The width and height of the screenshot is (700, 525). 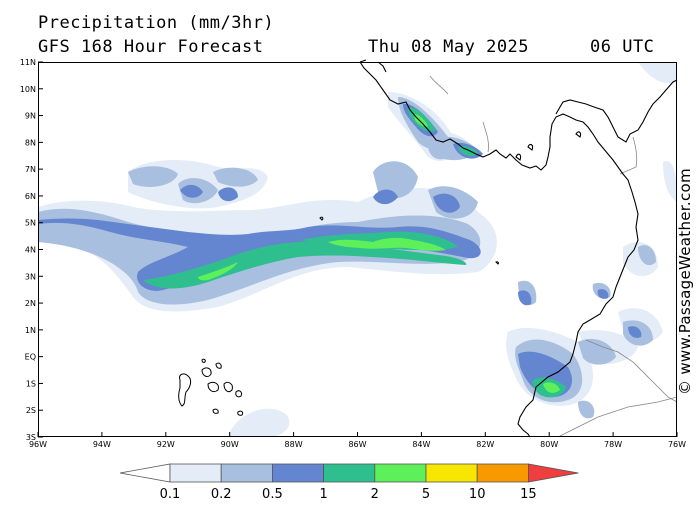 I want to click on forecast-date: Thu 08 May 2025, so click(x=449, y=47).